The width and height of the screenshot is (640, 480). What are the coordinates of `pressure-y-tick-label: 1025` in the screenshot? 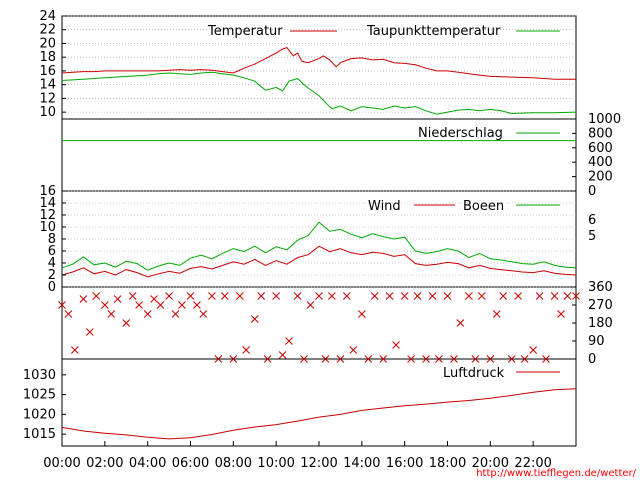 It's located at (39, 395).